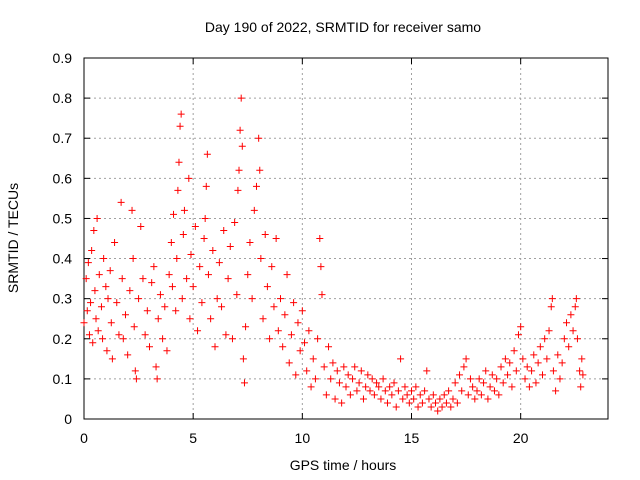 The height and width of the screenshot is (480, 640). What do you see at coordinates (63, 178) in the screenshot?
I see `y-tick-label: 0.6` at bounding box center [63, 178].